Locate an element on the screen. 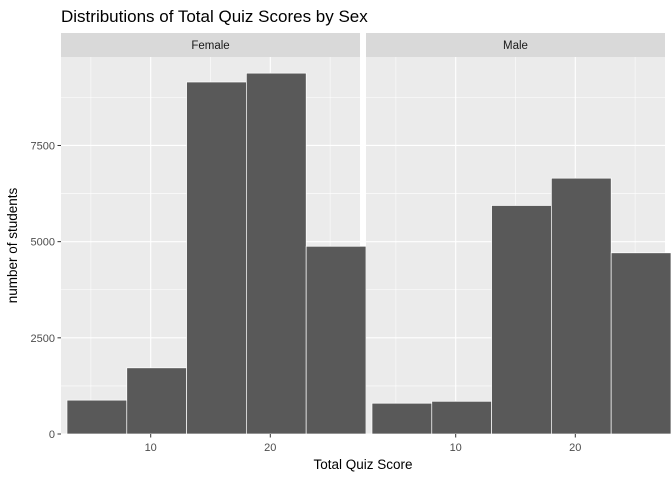 This screenshot has width=672, height=480. y-axis: 0 2500 5000 7500 is located at coordinates (46, 290).